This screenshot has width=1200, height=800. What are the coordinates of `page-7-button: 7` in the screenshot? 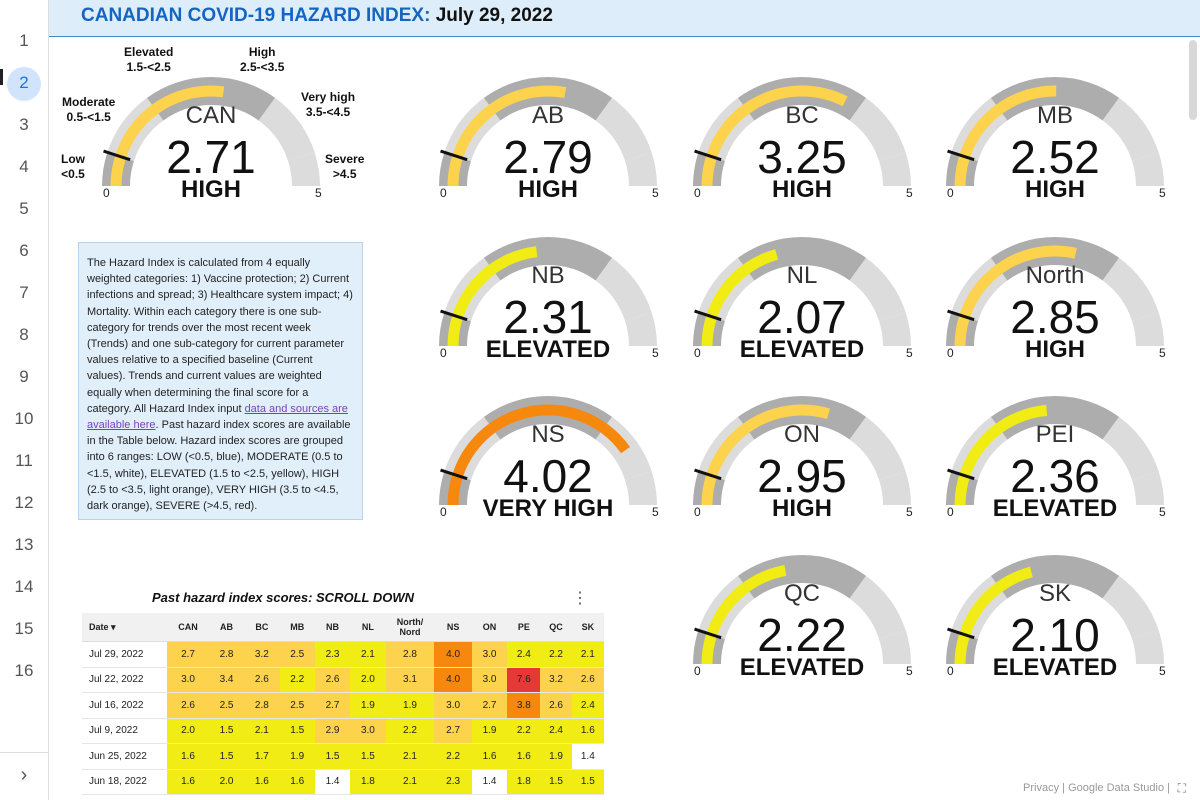 It's located at (24, 292).